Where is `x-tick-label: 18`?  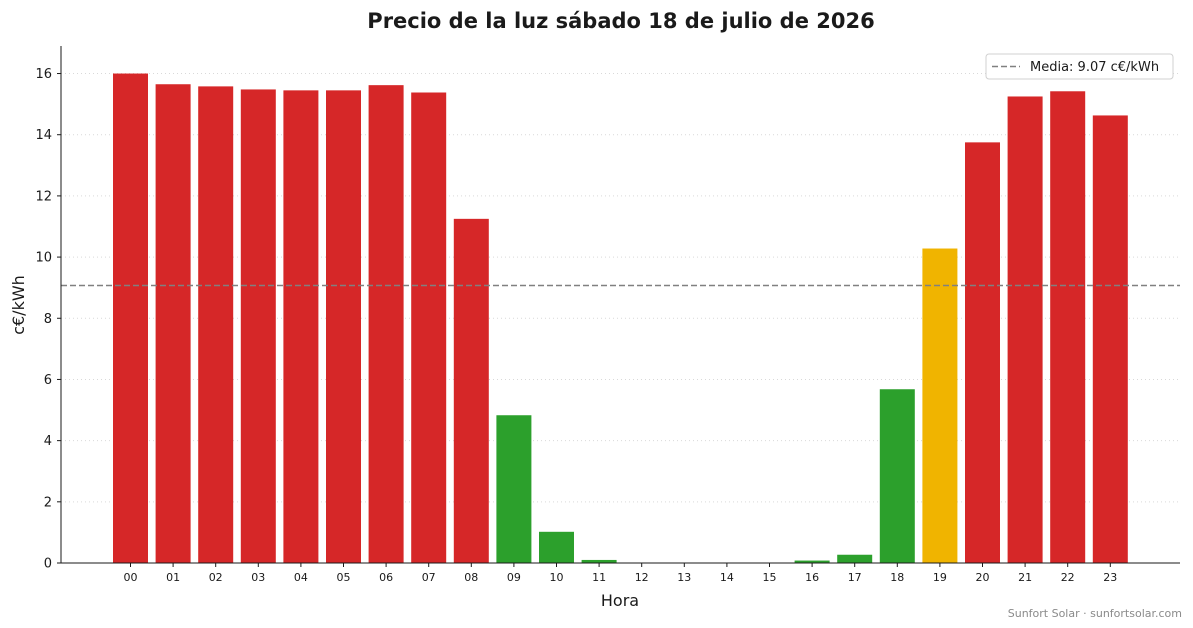
x-tick-label: 18 is located at coordinates (897, 577).